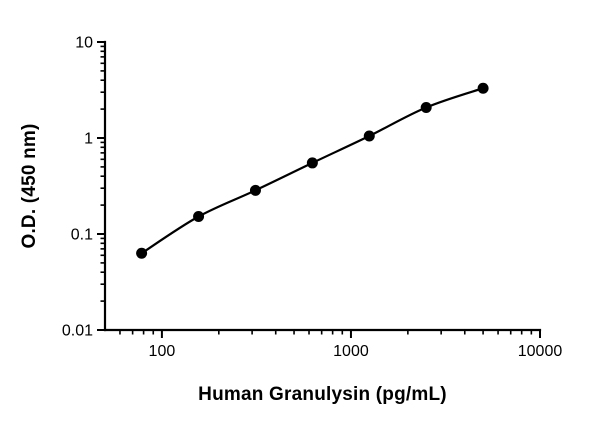 The image size is (600, 421). I want to click on y-tick-label: 0.01, so click(77, 331).